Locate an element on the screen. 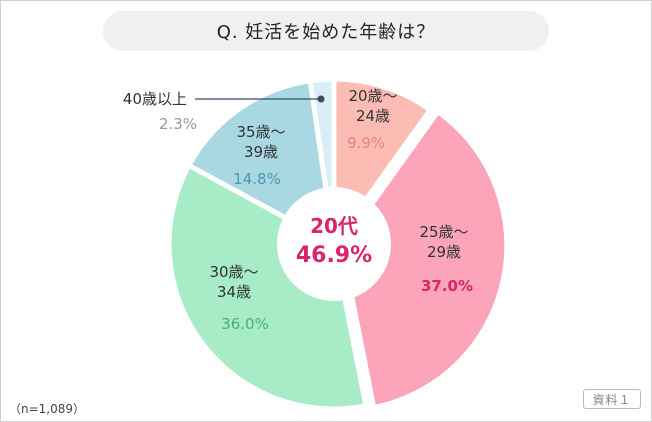 This screenshot has height=422, width=652. chart-title: Q. 妊活を始めた年齢は？ is located at coordinates (326, 31).